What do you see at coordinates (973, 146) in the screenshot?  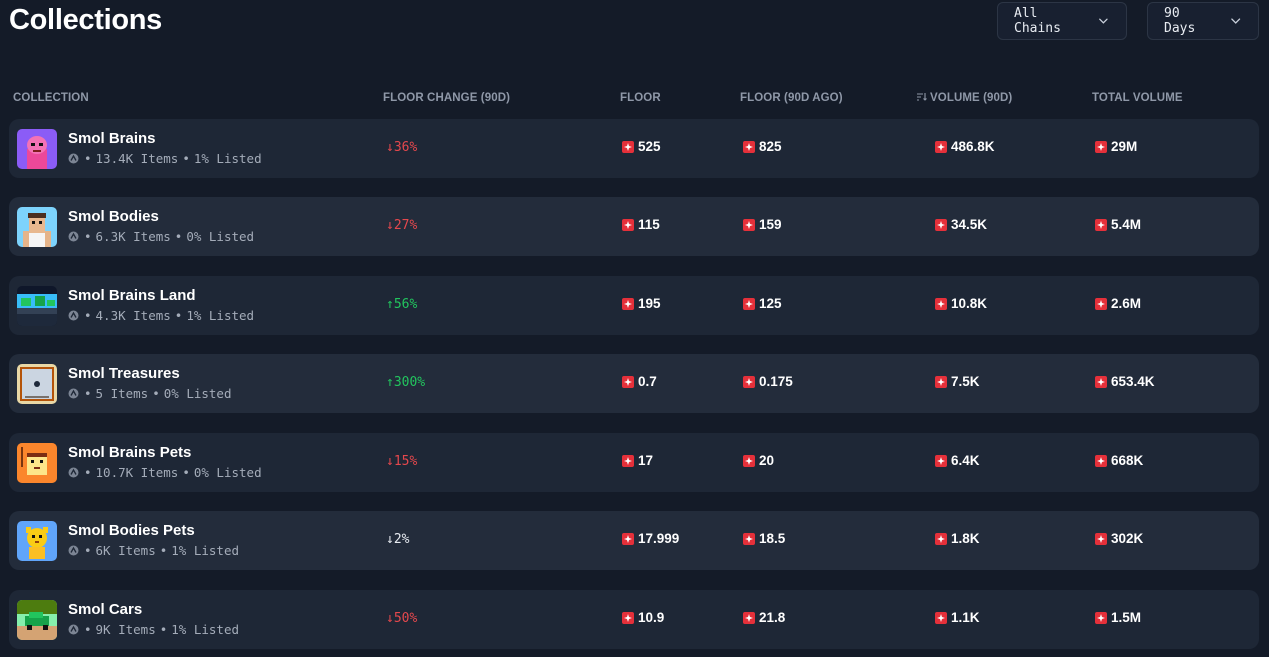 I see `volume-amount: 486.8K` at bounding box center [973, 146].